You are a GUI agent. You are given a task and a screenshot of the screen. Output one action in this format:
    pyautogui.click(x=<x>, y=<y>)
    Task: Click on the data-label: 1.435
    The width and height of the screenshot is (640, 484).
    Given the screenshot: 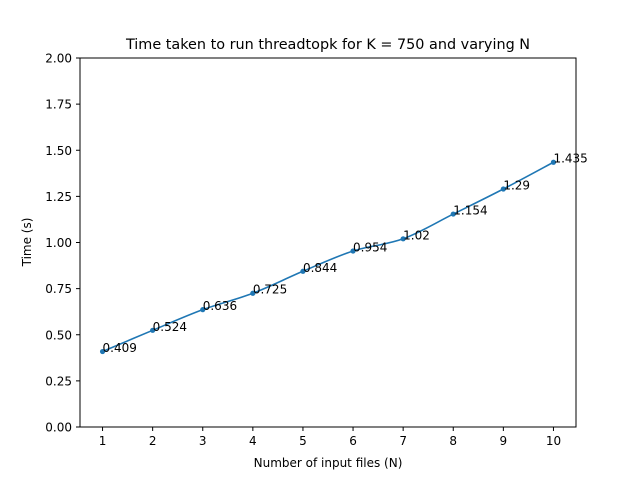 What is the action you would take?
    pyautogui.click(x=570, y=159)
    